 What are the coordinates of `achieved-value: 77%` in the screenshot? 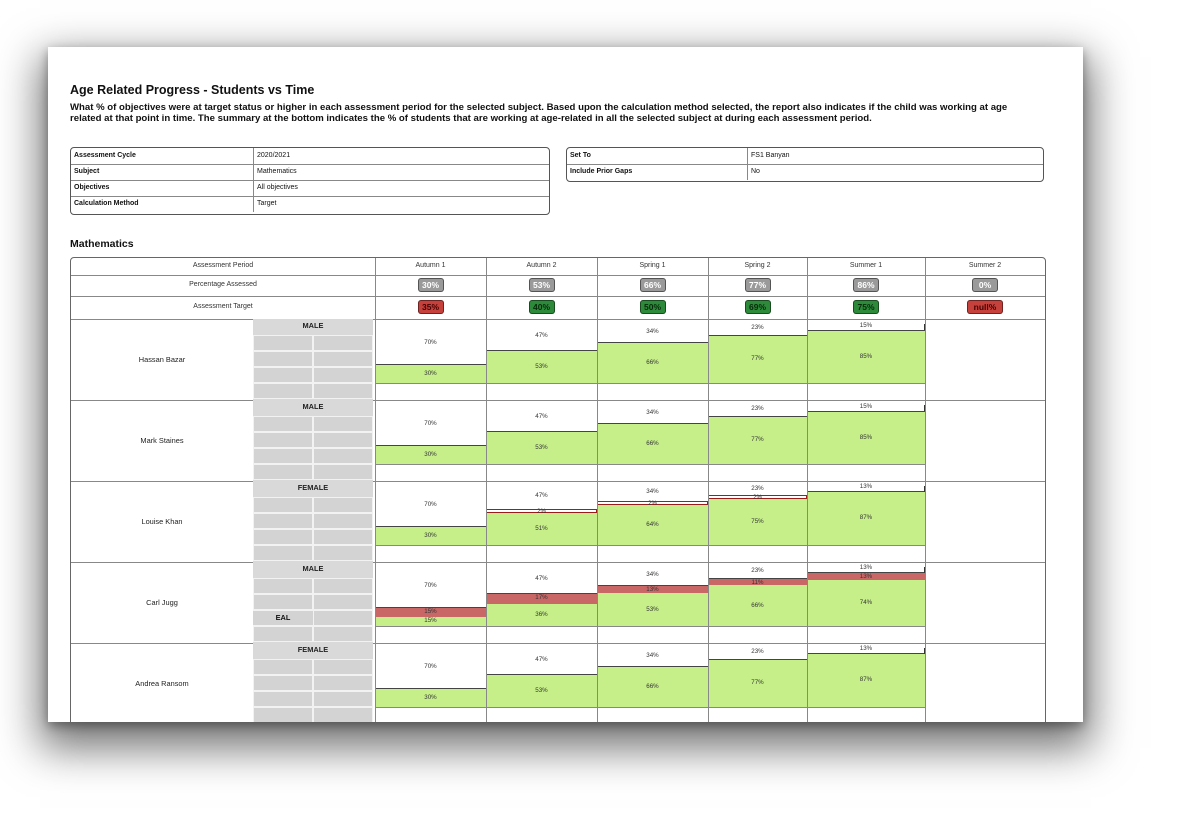 It's located at (757, 683).